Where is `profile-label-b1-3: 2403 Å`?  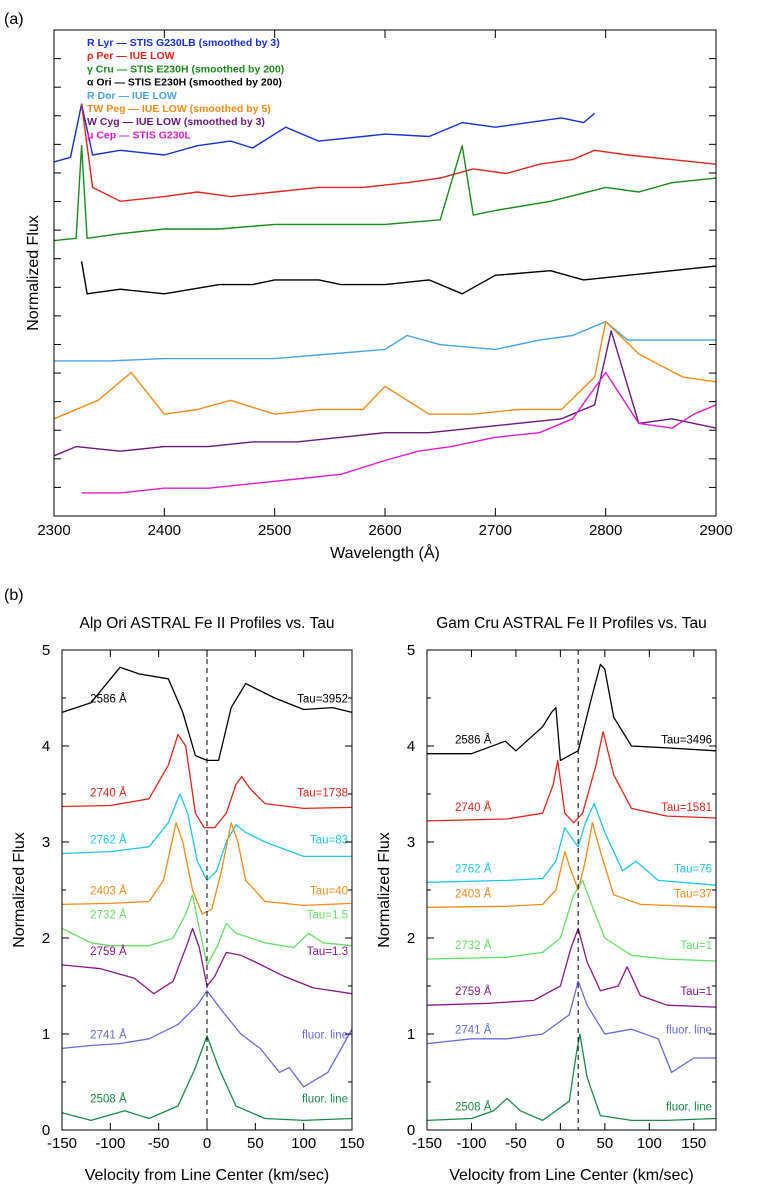 profile-label-b1-3: 2403 Å is located at coordinates (108, 890).